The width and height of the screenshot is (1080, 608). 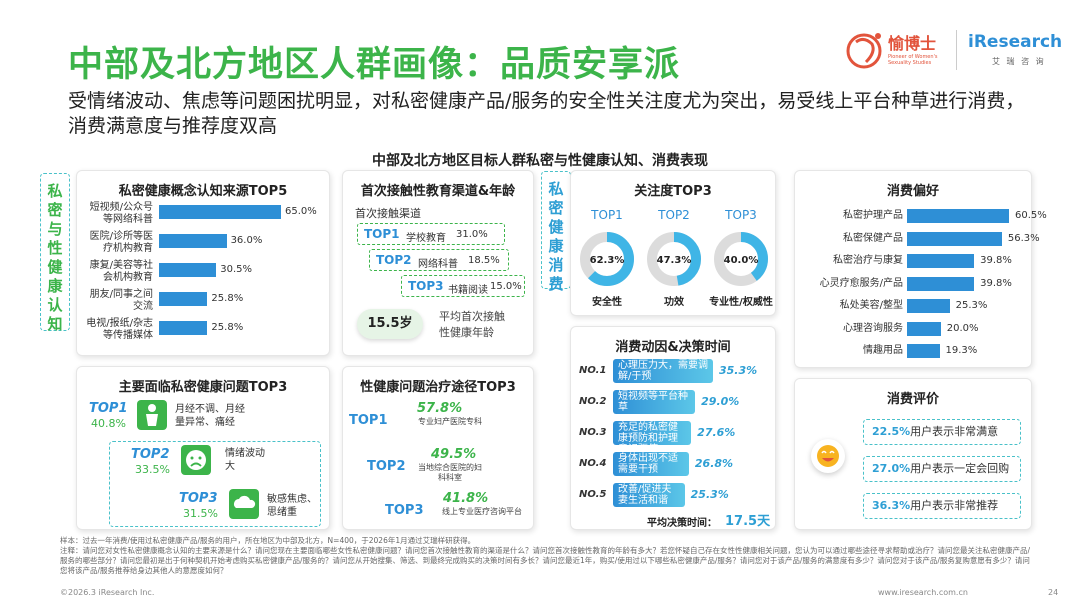 I want to click on treatment-label-2: 当地综合医院的妇科科室, so click(x=450, y=472).